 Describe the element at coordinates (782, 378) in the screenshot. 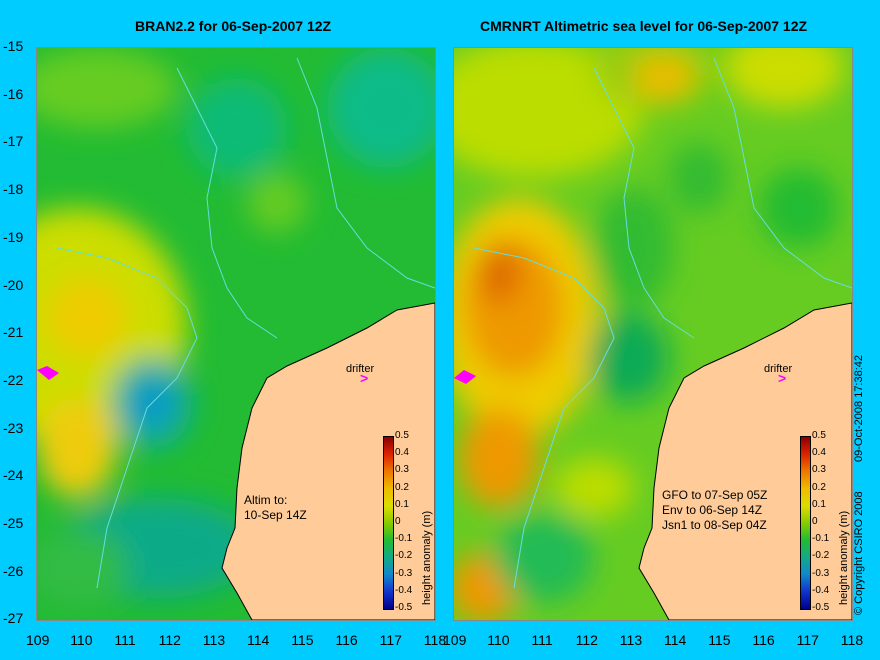

I see `right-drifter-icon: >` at that location.